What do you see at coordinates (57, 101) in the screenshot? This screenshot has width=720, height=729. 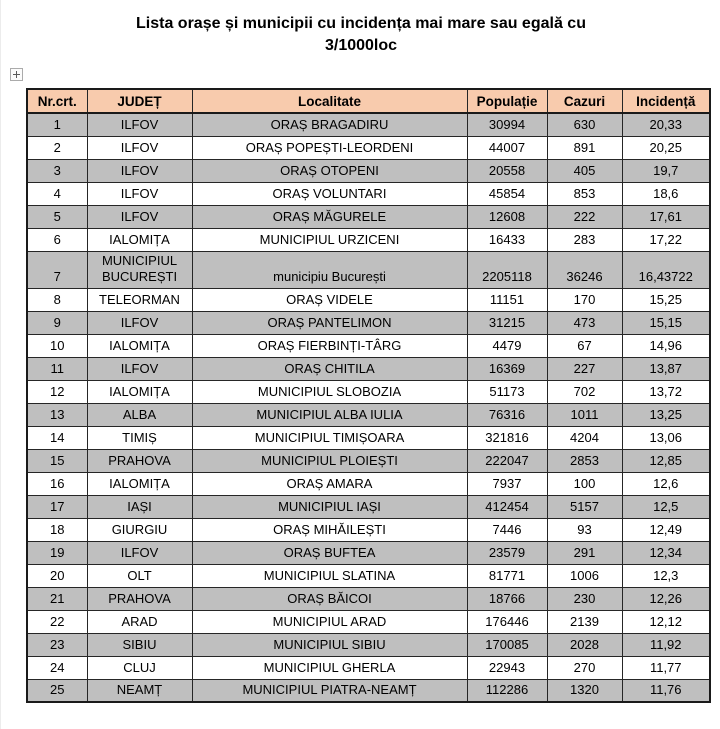 I see `header-nr-crt: Nr.crt.` at bounding box center [57, 101].